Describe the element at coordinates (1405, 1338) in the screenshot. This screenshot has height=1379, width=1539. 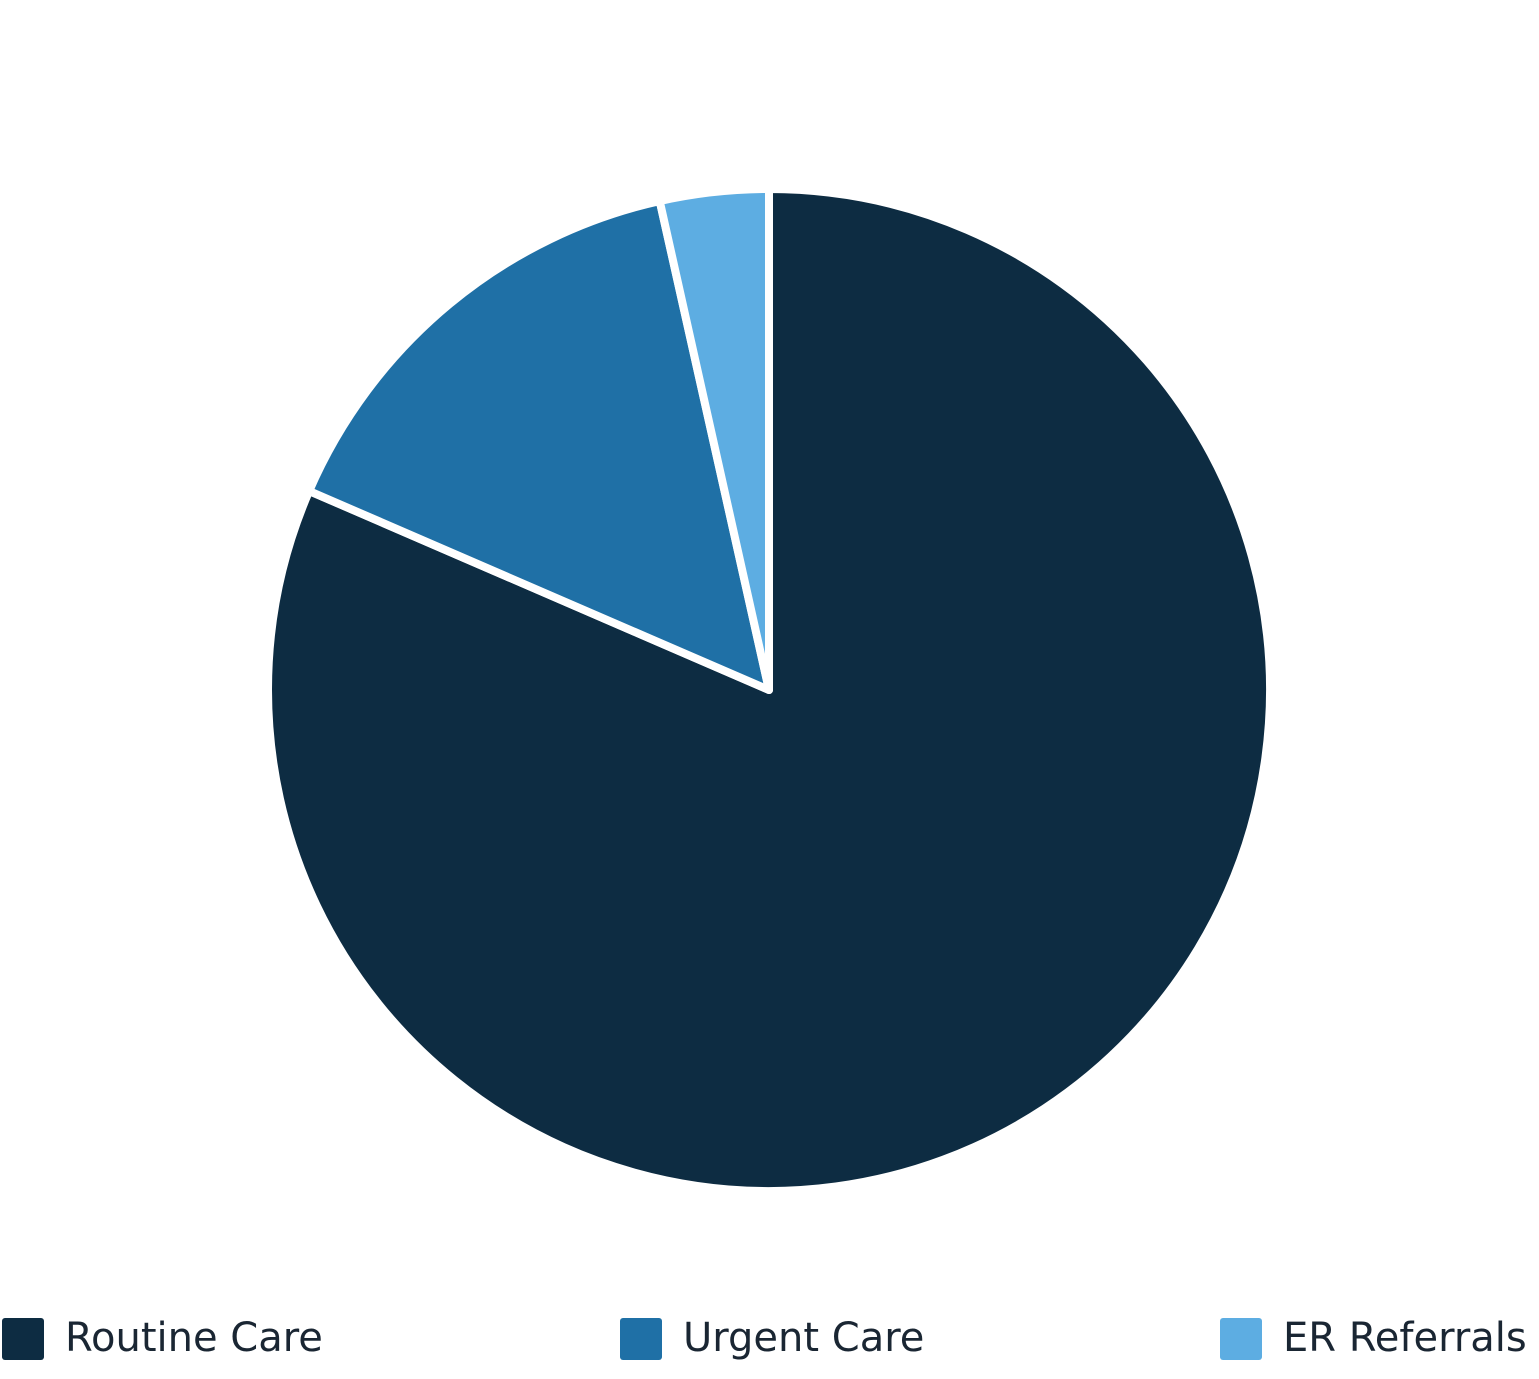
I see `legend-label: ER Referrals` at that location.